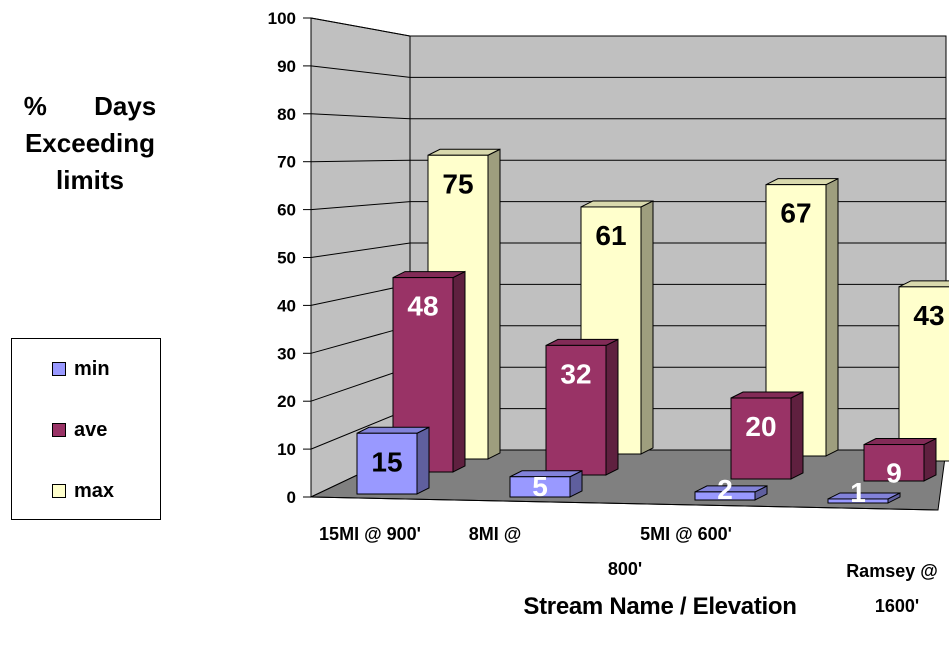  Describe the element at coordinates (286, 449) in the screenshot. I see `y-tick-label: 10` at that location.